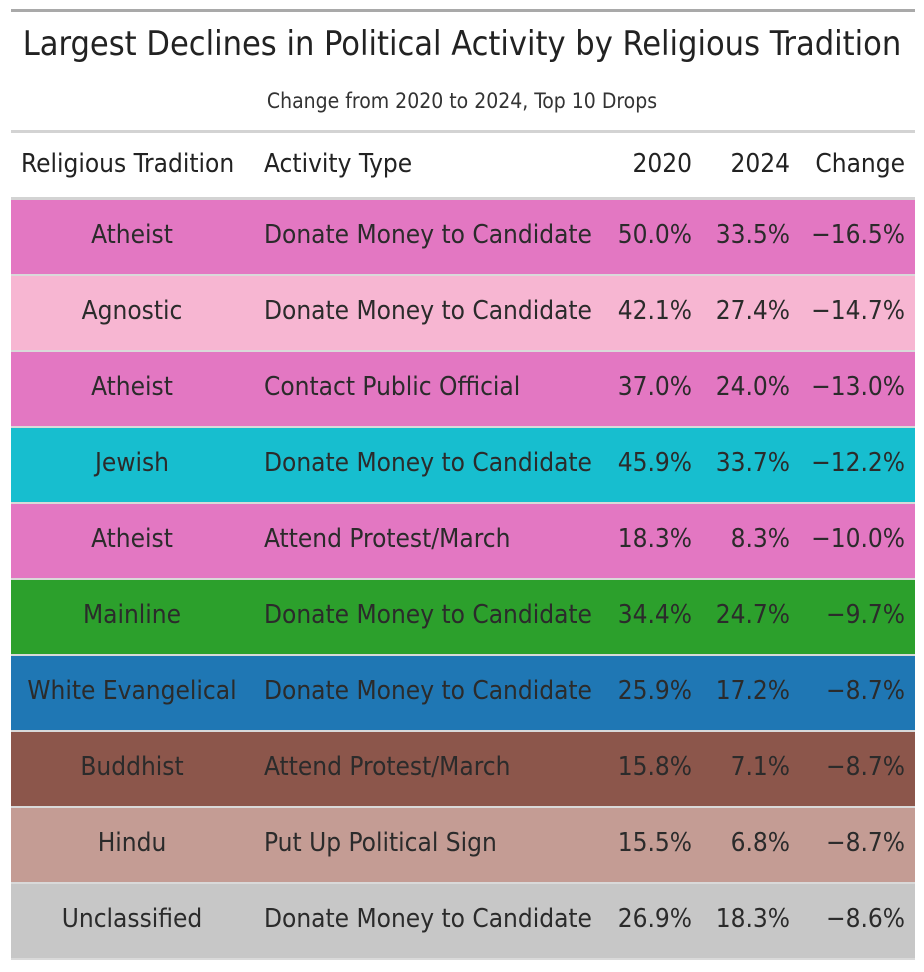  I want to click on cell-2020: 42.1%, so click(654, 311).